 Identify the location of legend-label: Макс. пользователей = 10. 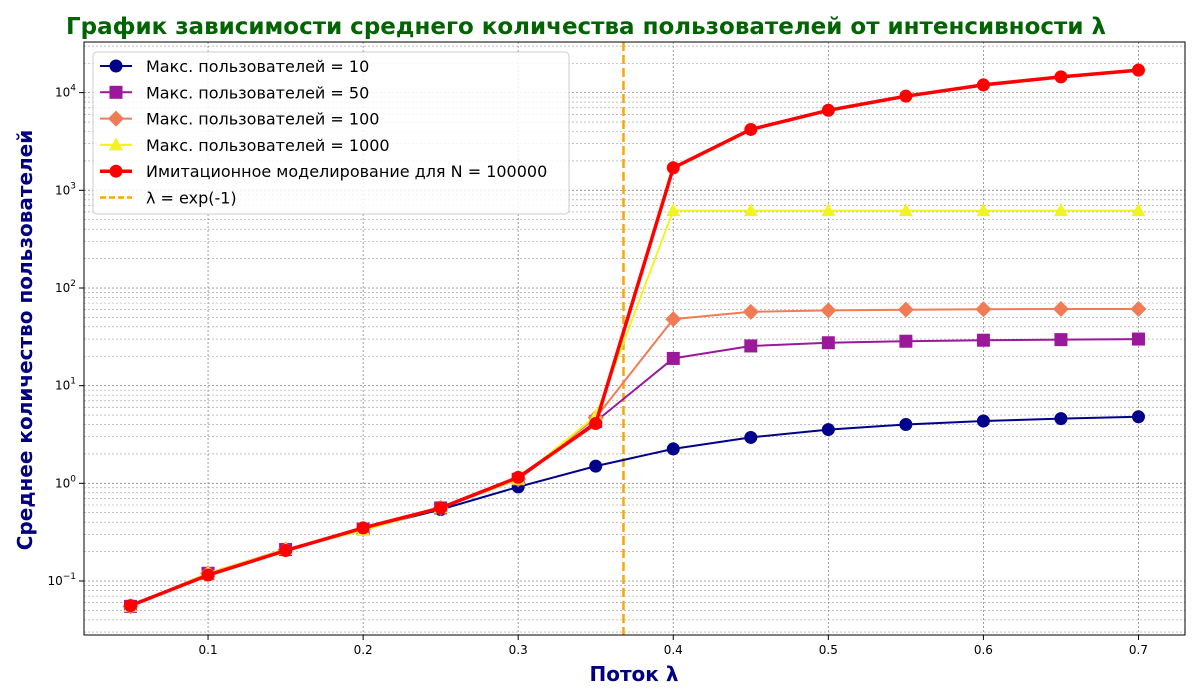
(257, 66).